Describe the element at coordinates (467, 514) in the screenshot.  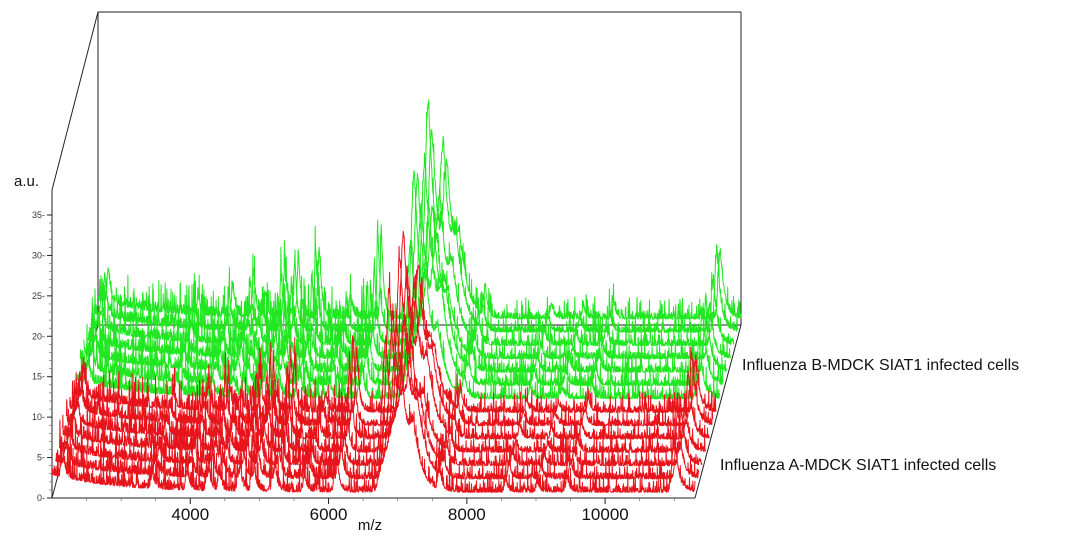
I see `x-tick-label: 8000` at that location.